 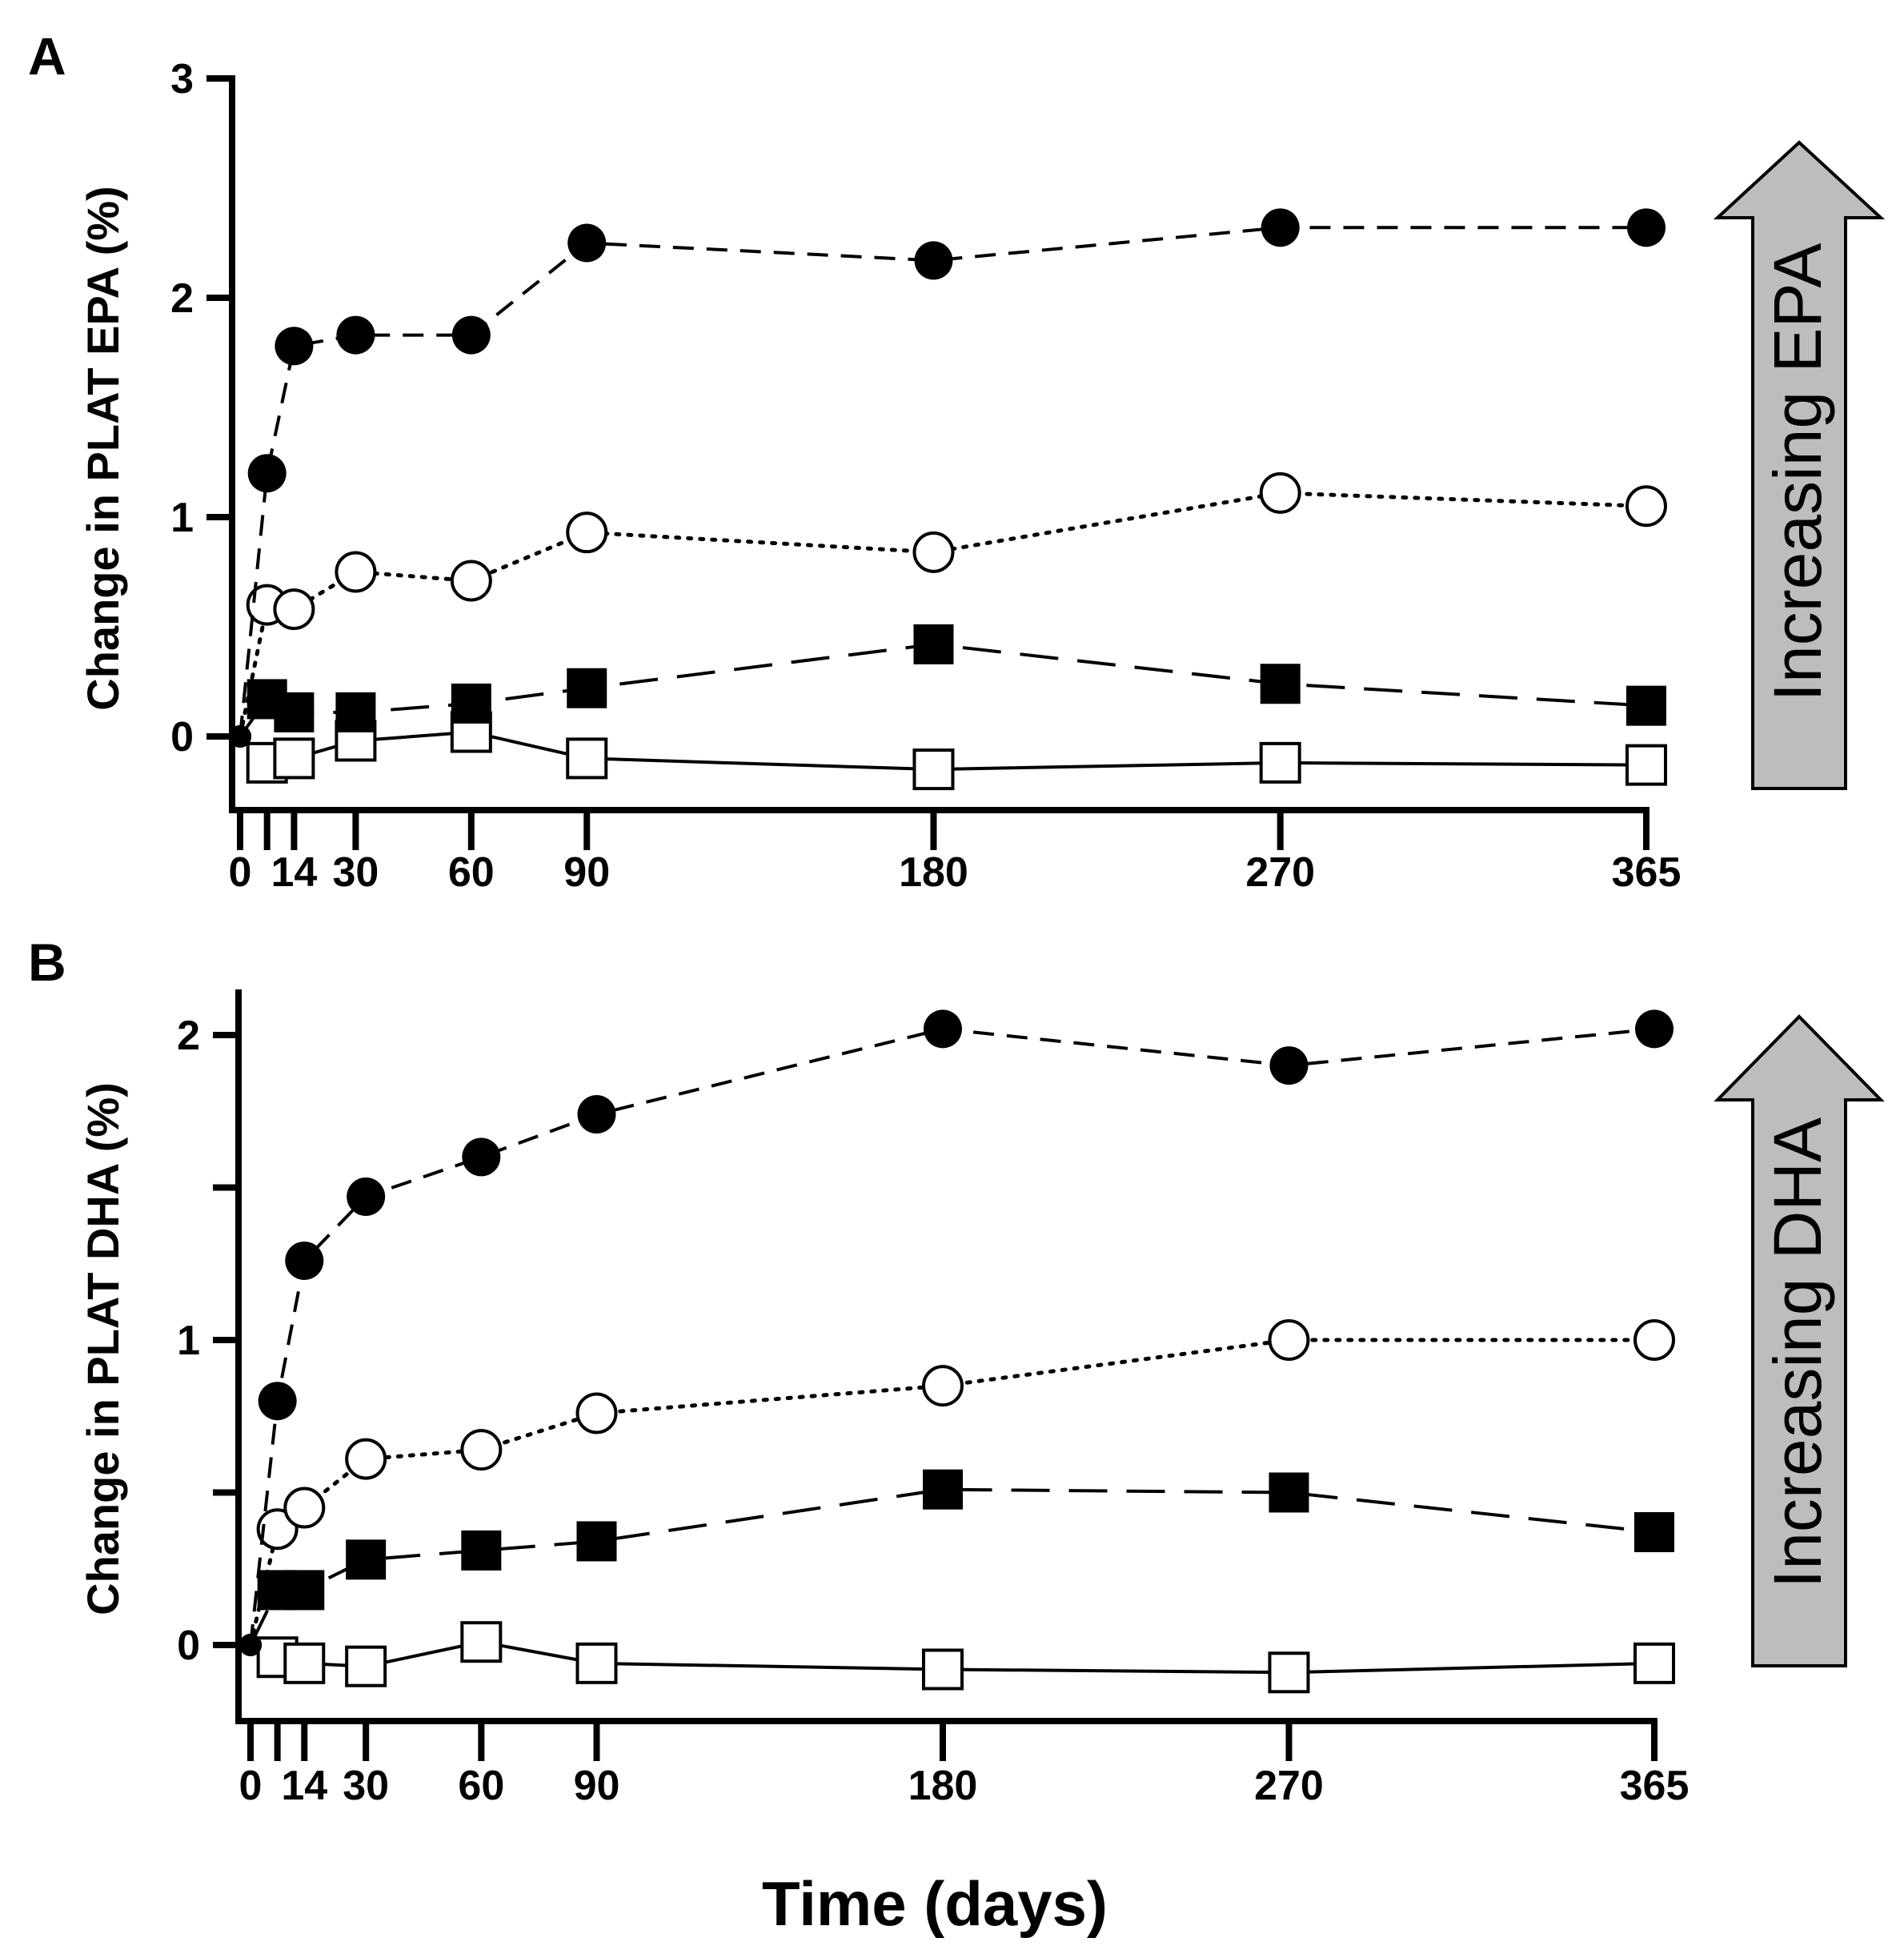 What do you see at coordinates (935, 1904) in the screenshot?
I see `x-axis-label: Time (days)` at bounding box center [935, 1904].